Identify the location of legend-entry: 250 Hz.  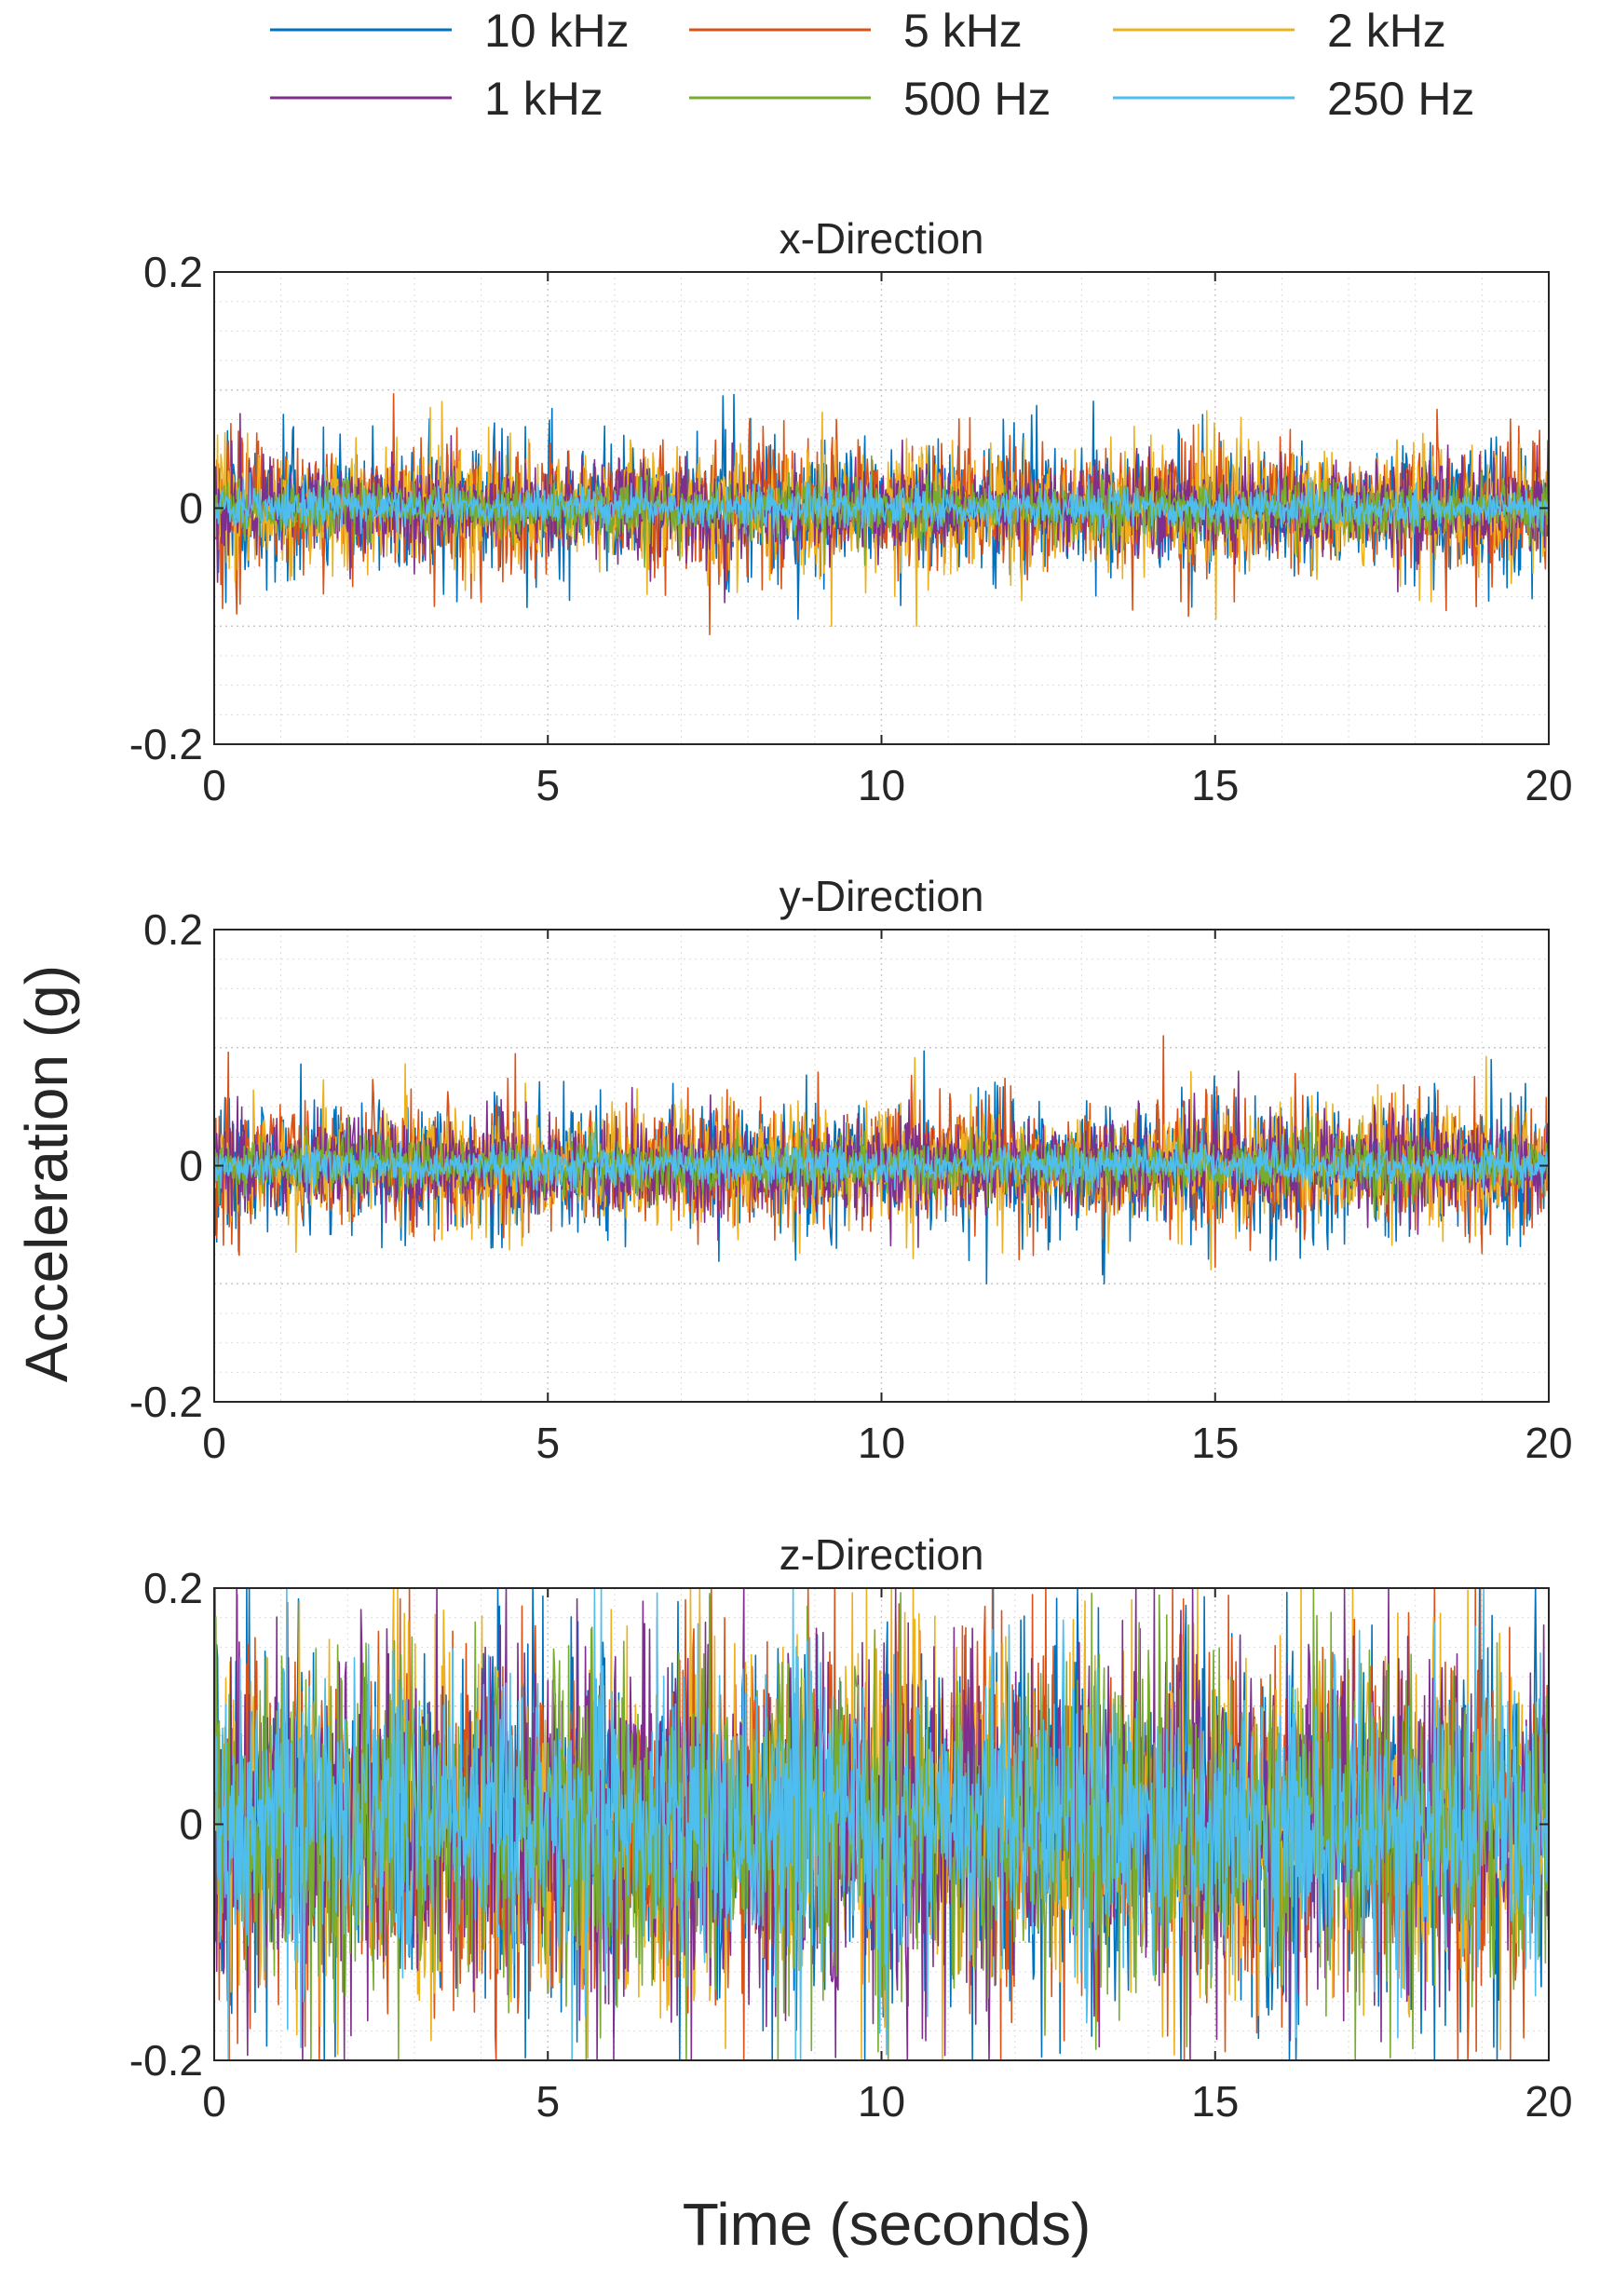
(1293, 99).